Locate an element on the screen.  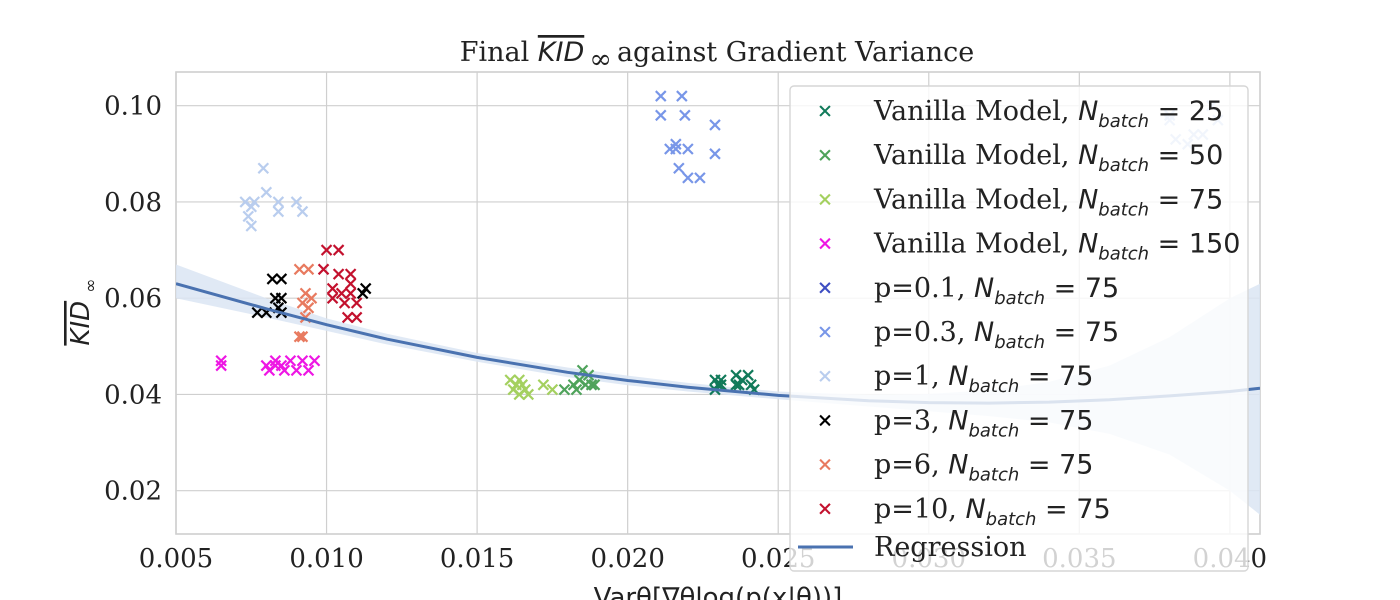
y-tick-label: 0.06 is located at coordinates (133, 299).